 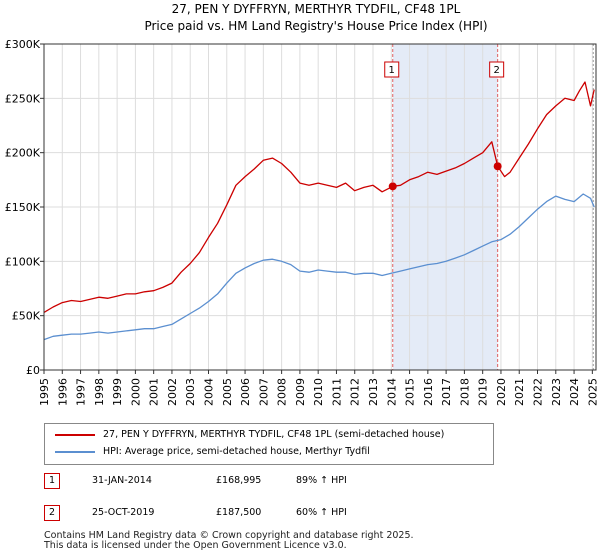 What do you see at coordinates (239, 512) in the screenshot?
I see `sale-price: £187,500` at bounding box center [239, 512].